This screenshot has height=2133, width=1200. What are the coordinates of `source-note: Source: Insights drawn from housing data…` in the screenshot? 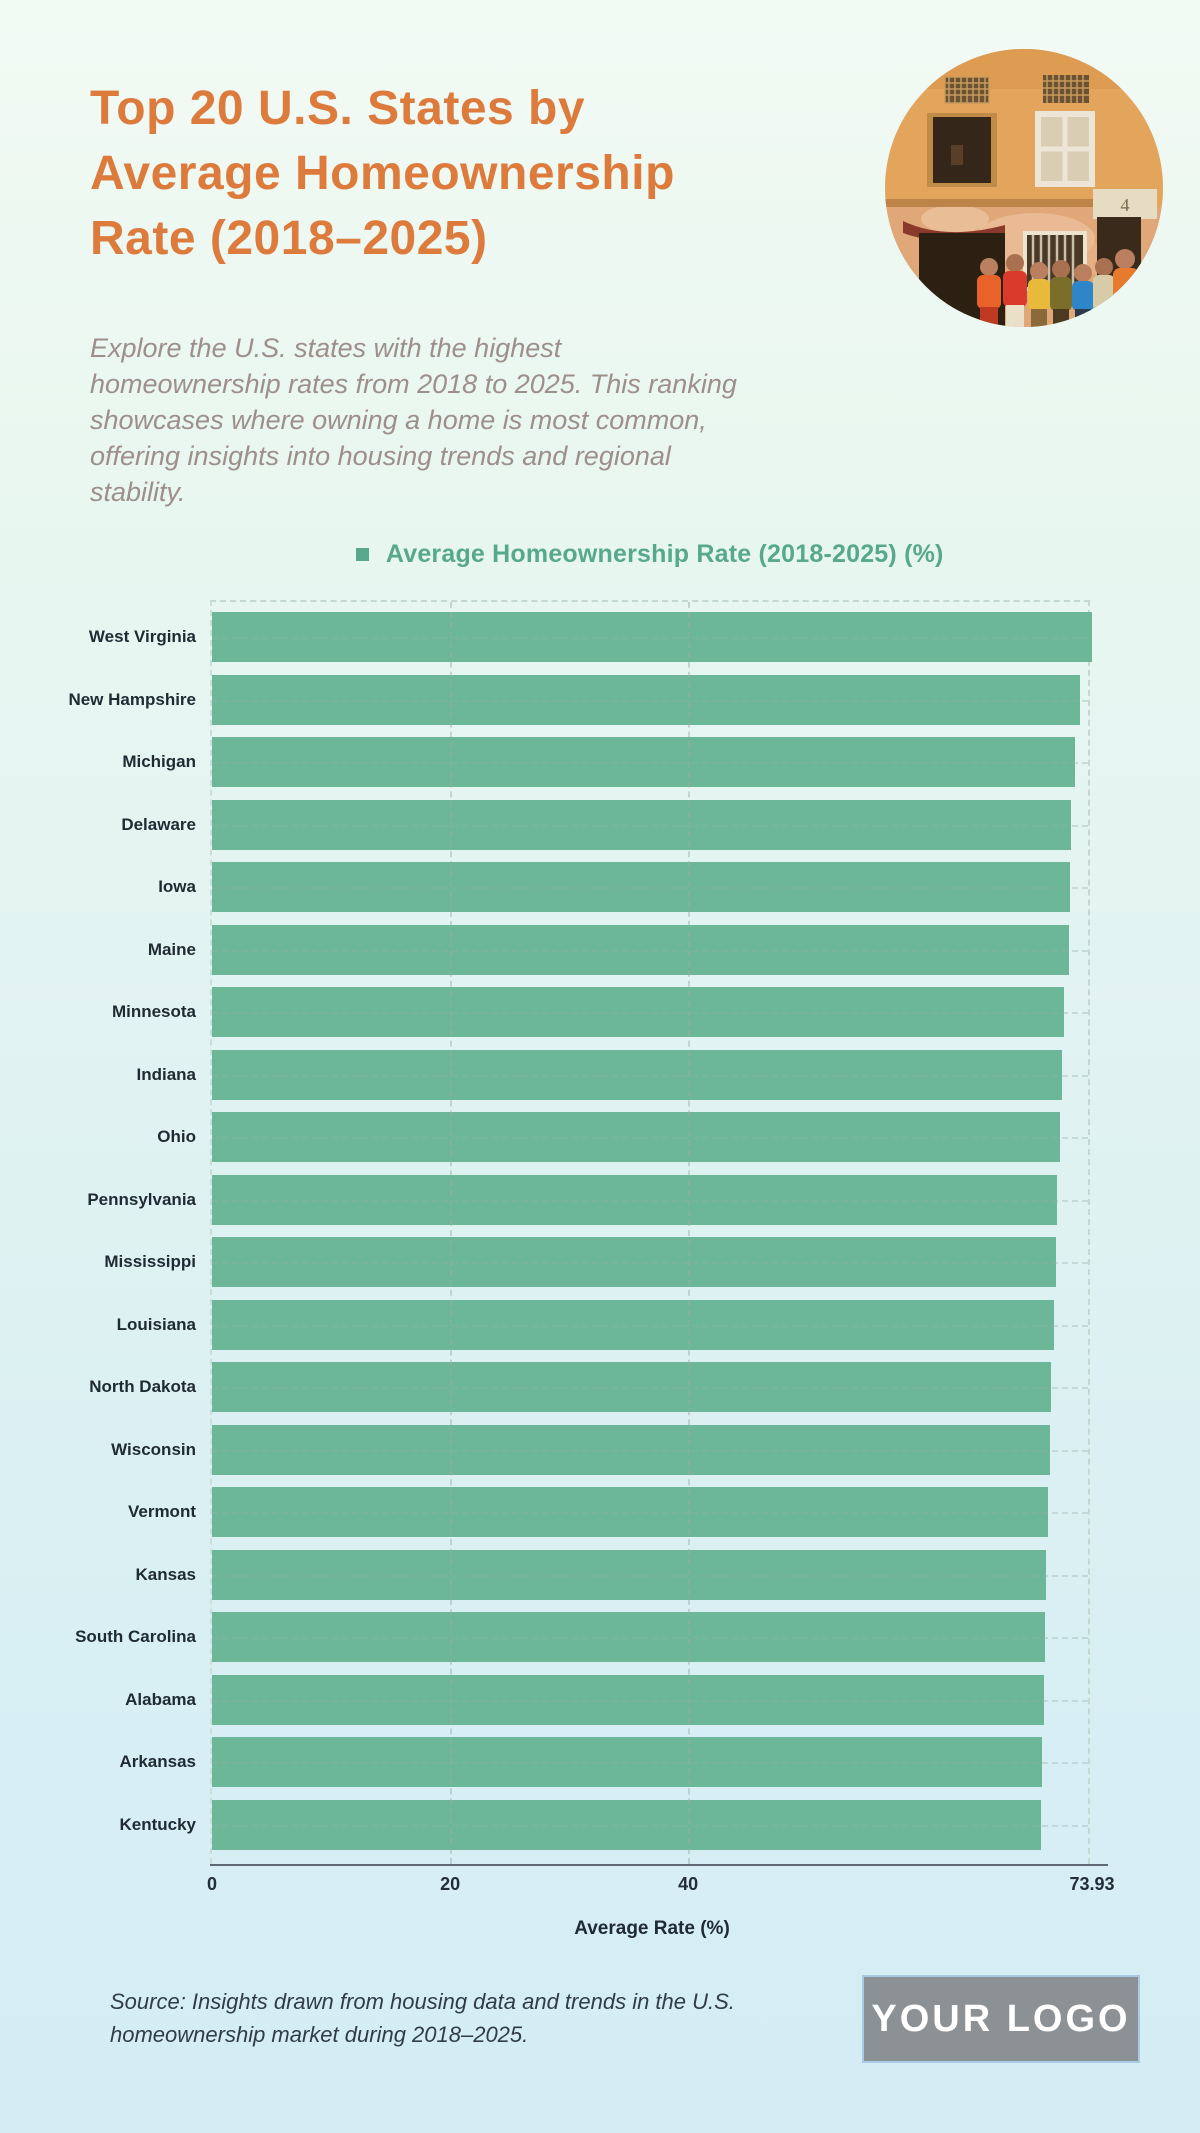 It's located at (490, 2018).